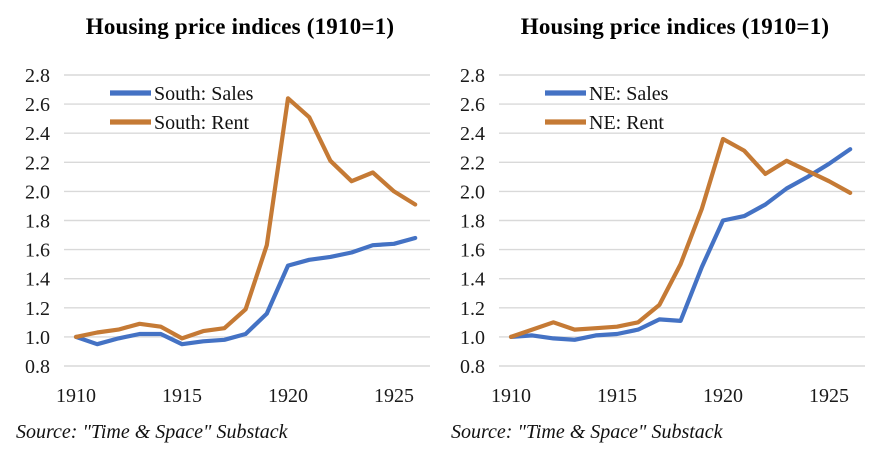 This screenshot has width=869, height=459. I want to click on legend-label-ne-rent: NE: Rent, so click(626, 123).